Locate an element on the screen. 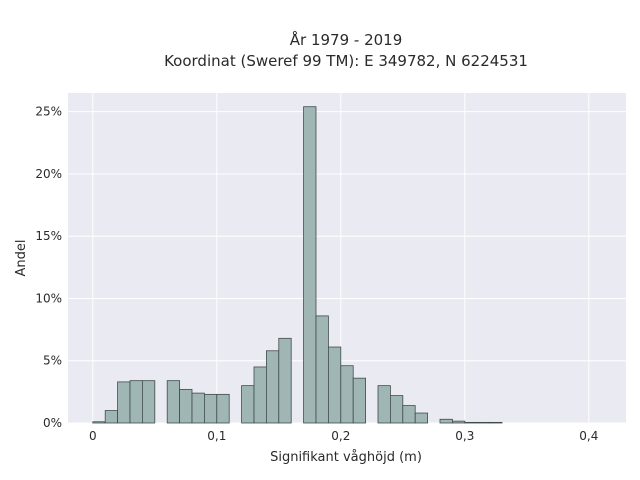 The height and width of the screenshot is (480, 640). y-tick-label: 10% is located at coordinates (48, 298).